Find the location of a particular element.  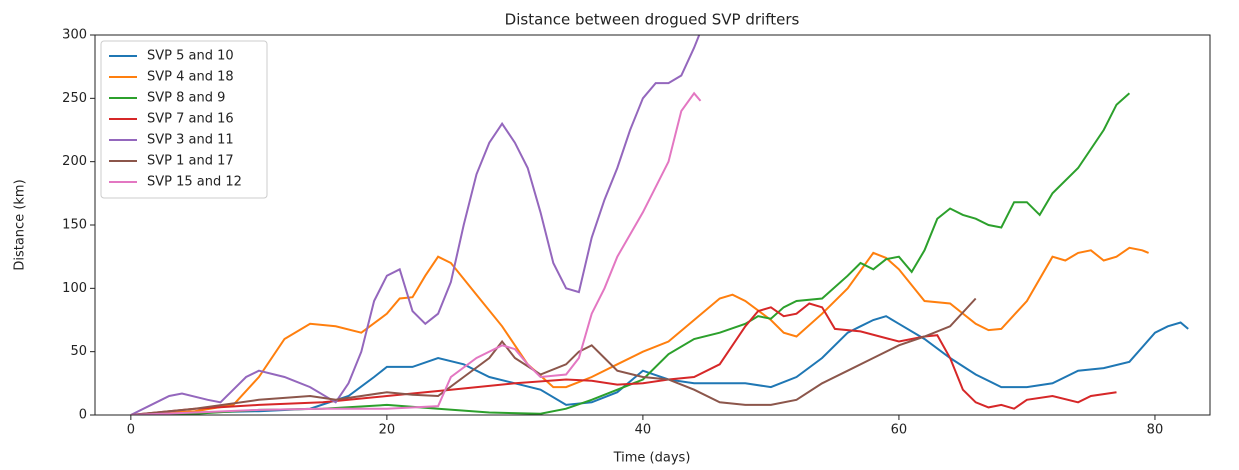

legend-label: SVP 4 and 18 is located at coordinates (190, 77).